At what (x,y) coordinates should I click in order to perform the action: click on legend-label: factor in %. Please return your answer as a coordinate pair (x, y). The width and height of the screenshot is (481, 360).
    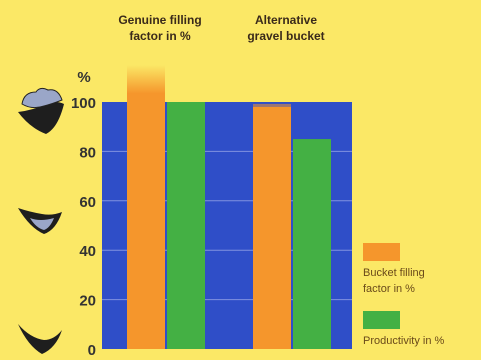
    Looking at the image, I should click on (389, 289).